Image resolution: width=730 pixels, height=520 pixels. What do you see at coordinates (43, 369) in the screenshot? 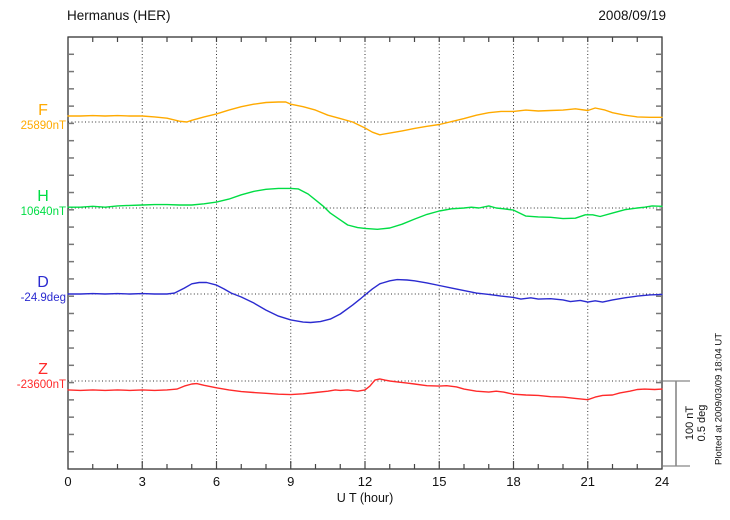
I see `channel-letter-Z: Z` at bounding box center [43, 369].